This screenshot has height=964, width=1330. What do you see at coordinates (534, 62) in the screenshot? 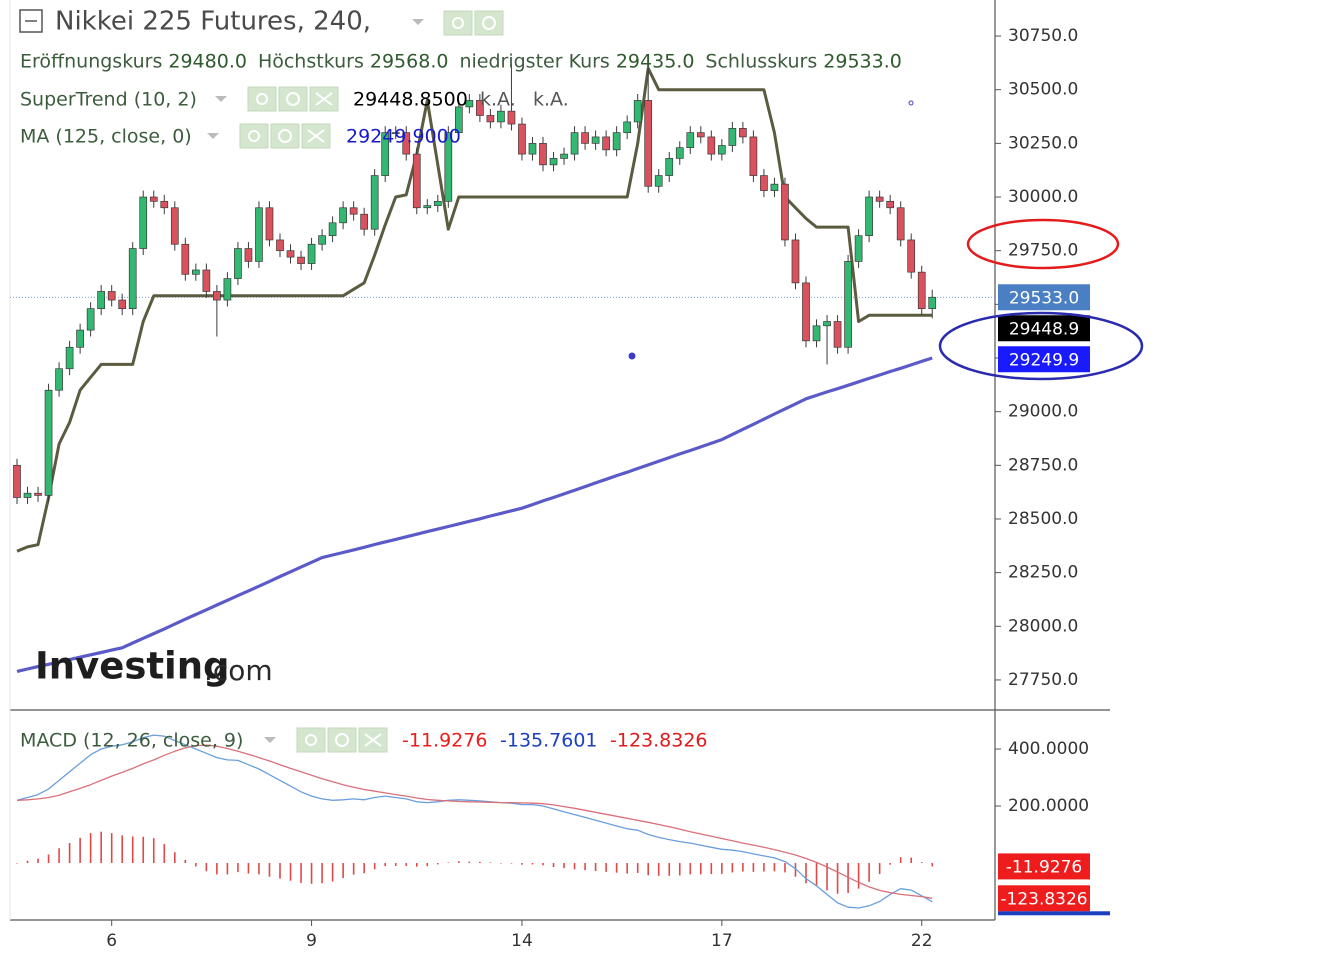
I see `ohlc-label: niedrigster Kurs` at bounding box center [534, 62].